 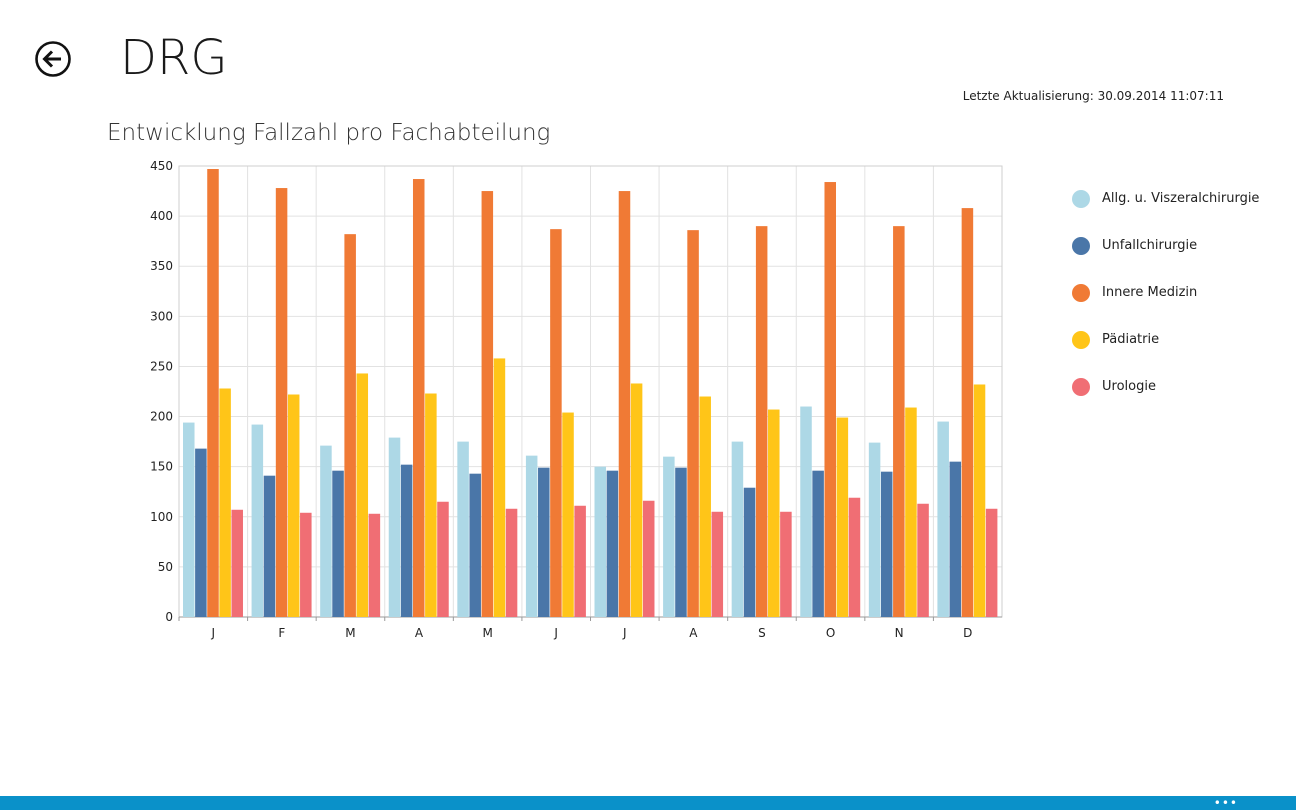 I want to click on more-ellipsis-icon: •••, so click(x=1225, y=803).